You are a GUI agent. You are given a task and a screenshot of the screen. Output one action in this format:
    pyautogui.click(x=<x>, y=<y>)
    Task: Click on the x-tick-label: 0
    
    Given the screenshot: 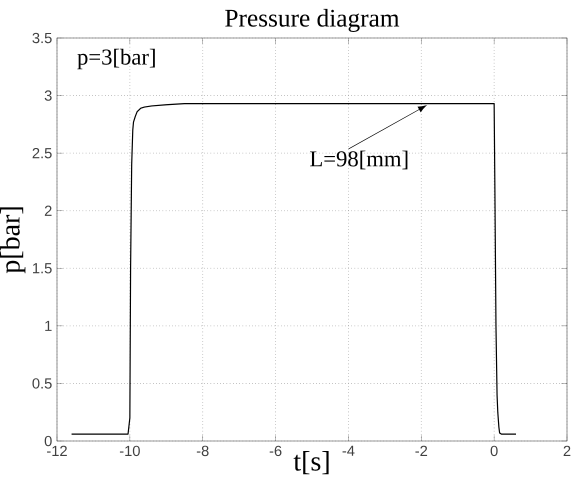 What is the action you would take?
    pyautogui.click(x=494, y=451)
    